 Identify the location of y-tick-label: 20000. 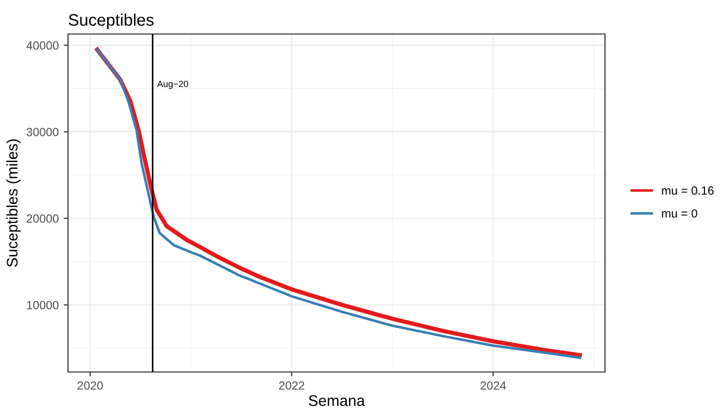
(42, 218).